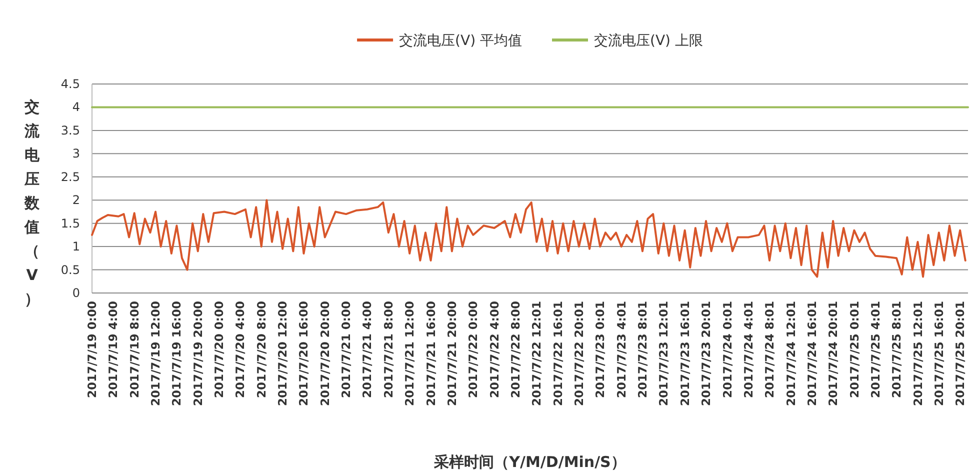  What do you see at coordinates (529, 462) in the screenshot?
I see `x-axis-title: 采样时间（Y/M/D/Min/S）` at bounding box center [529, 462].